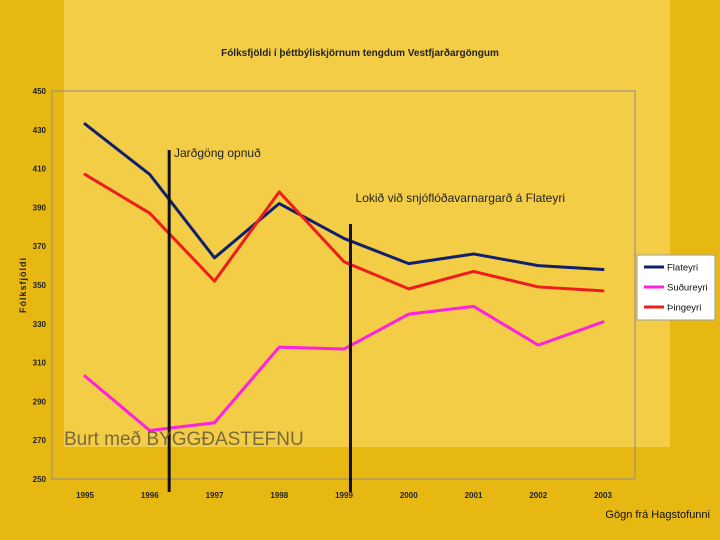 The width and height of the screenshot is (720, 540). I want to click on x-axis-ticks: 1995 1996 1997 1998 1999 2000 2001 2002 2003, so click(344, 495).